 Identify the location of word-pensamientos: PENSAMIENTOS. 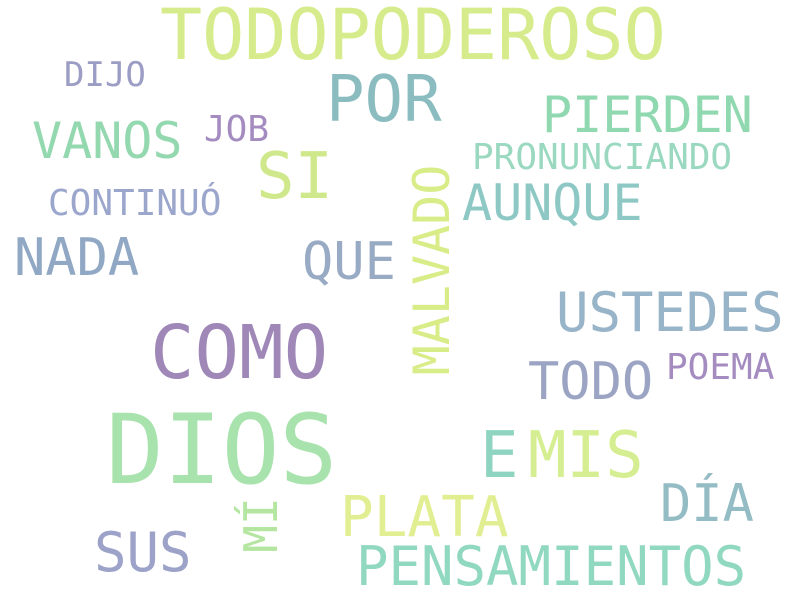
(551, 566).